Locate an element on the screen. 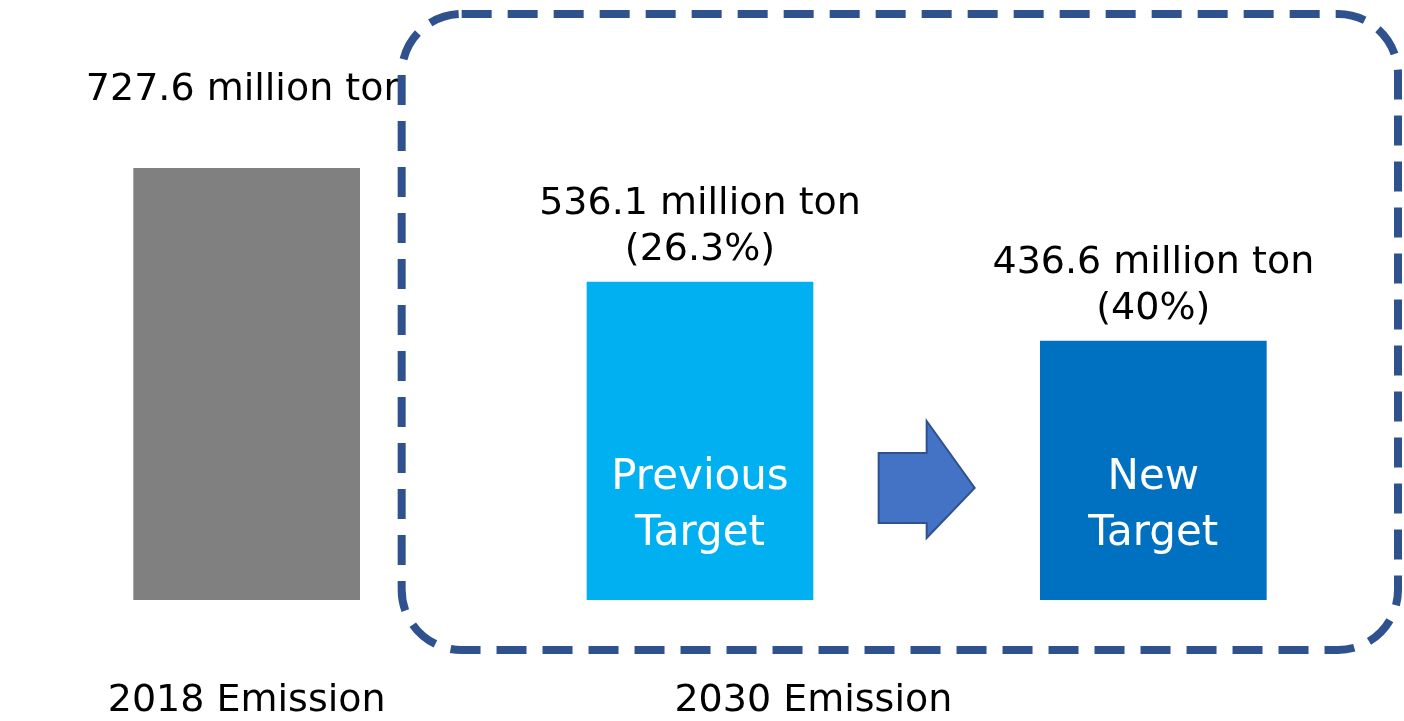 This screenshot has height=721, width=1404. x-tick-label: 2018 Emission is located at coordinates (246, 698).